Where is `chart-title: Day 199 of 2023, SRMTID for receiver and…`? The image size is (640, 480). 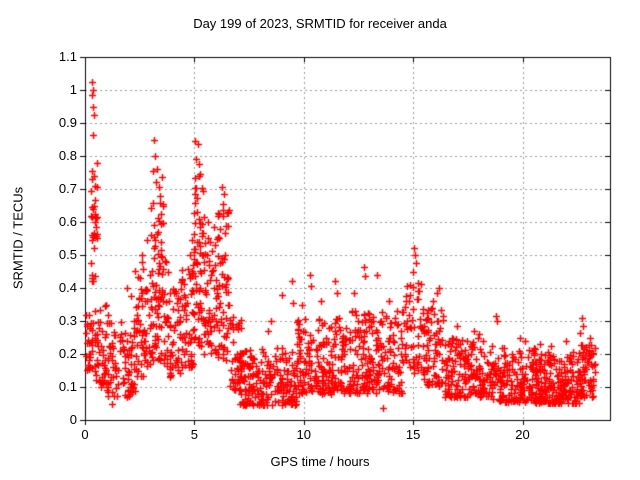 chart-title: Day 199 of 2023, SRMTID for receiver and… is located at coordinates (320, 23).